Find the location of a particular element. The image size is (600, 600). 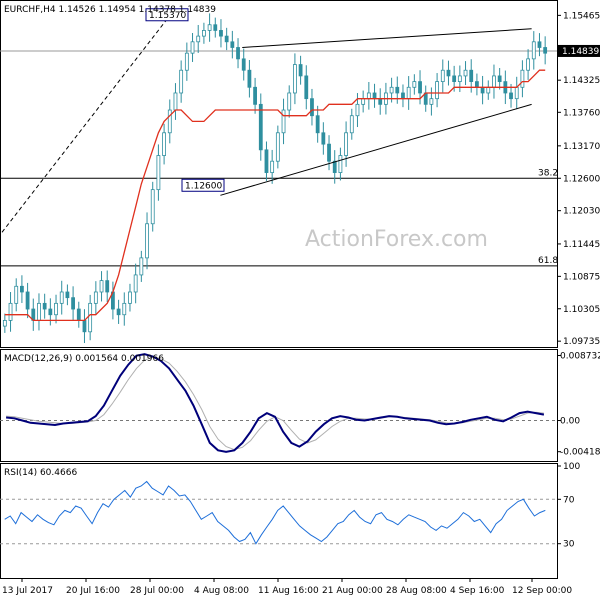

macd-tick-label: 0.00 is located at coordinates (570, 422).